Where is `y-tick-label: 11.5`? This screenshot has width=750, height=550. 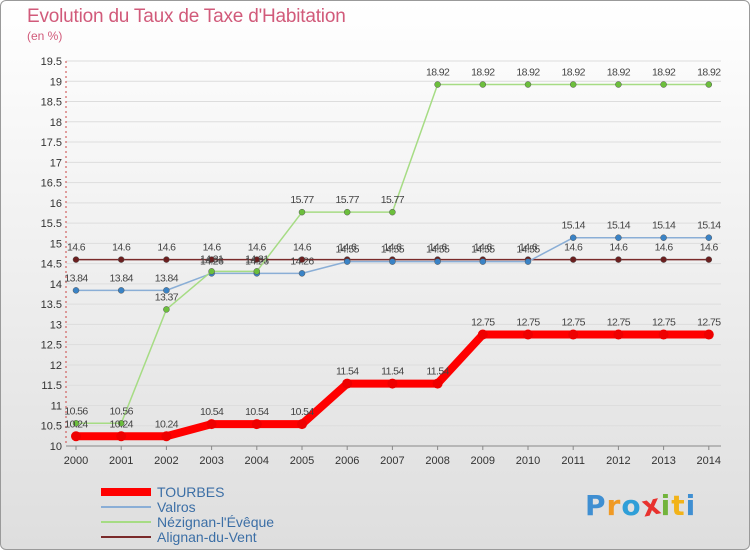 y-tick-label: 11.5 is located at coordinates (51, 386).